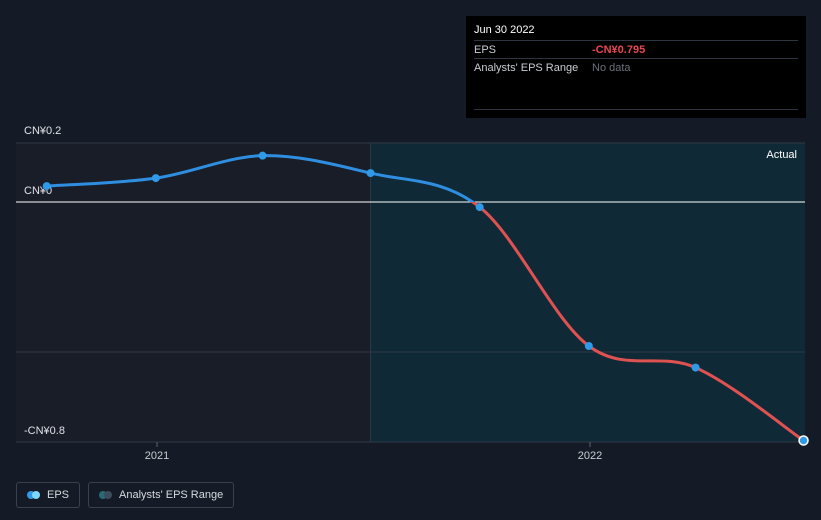  I want to click on legend-analysts-range: Analysts' EPS Range, so click(161, 495).